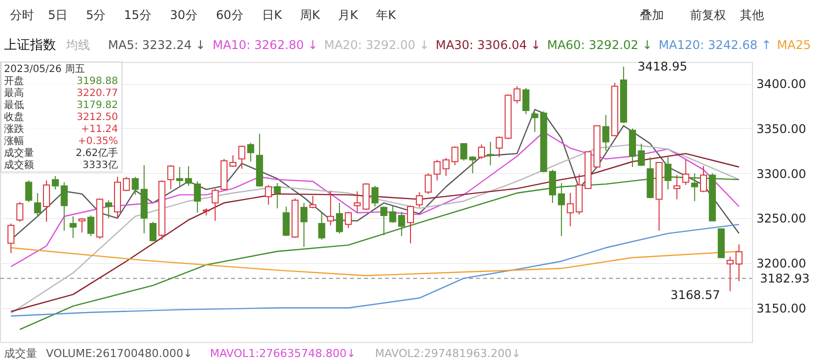 The height and width of the screenshot is (363, 814). What do you see at coordinates (96, 15) in the screenshot?
I see `text: 5分` at bounding box center [96, 15].